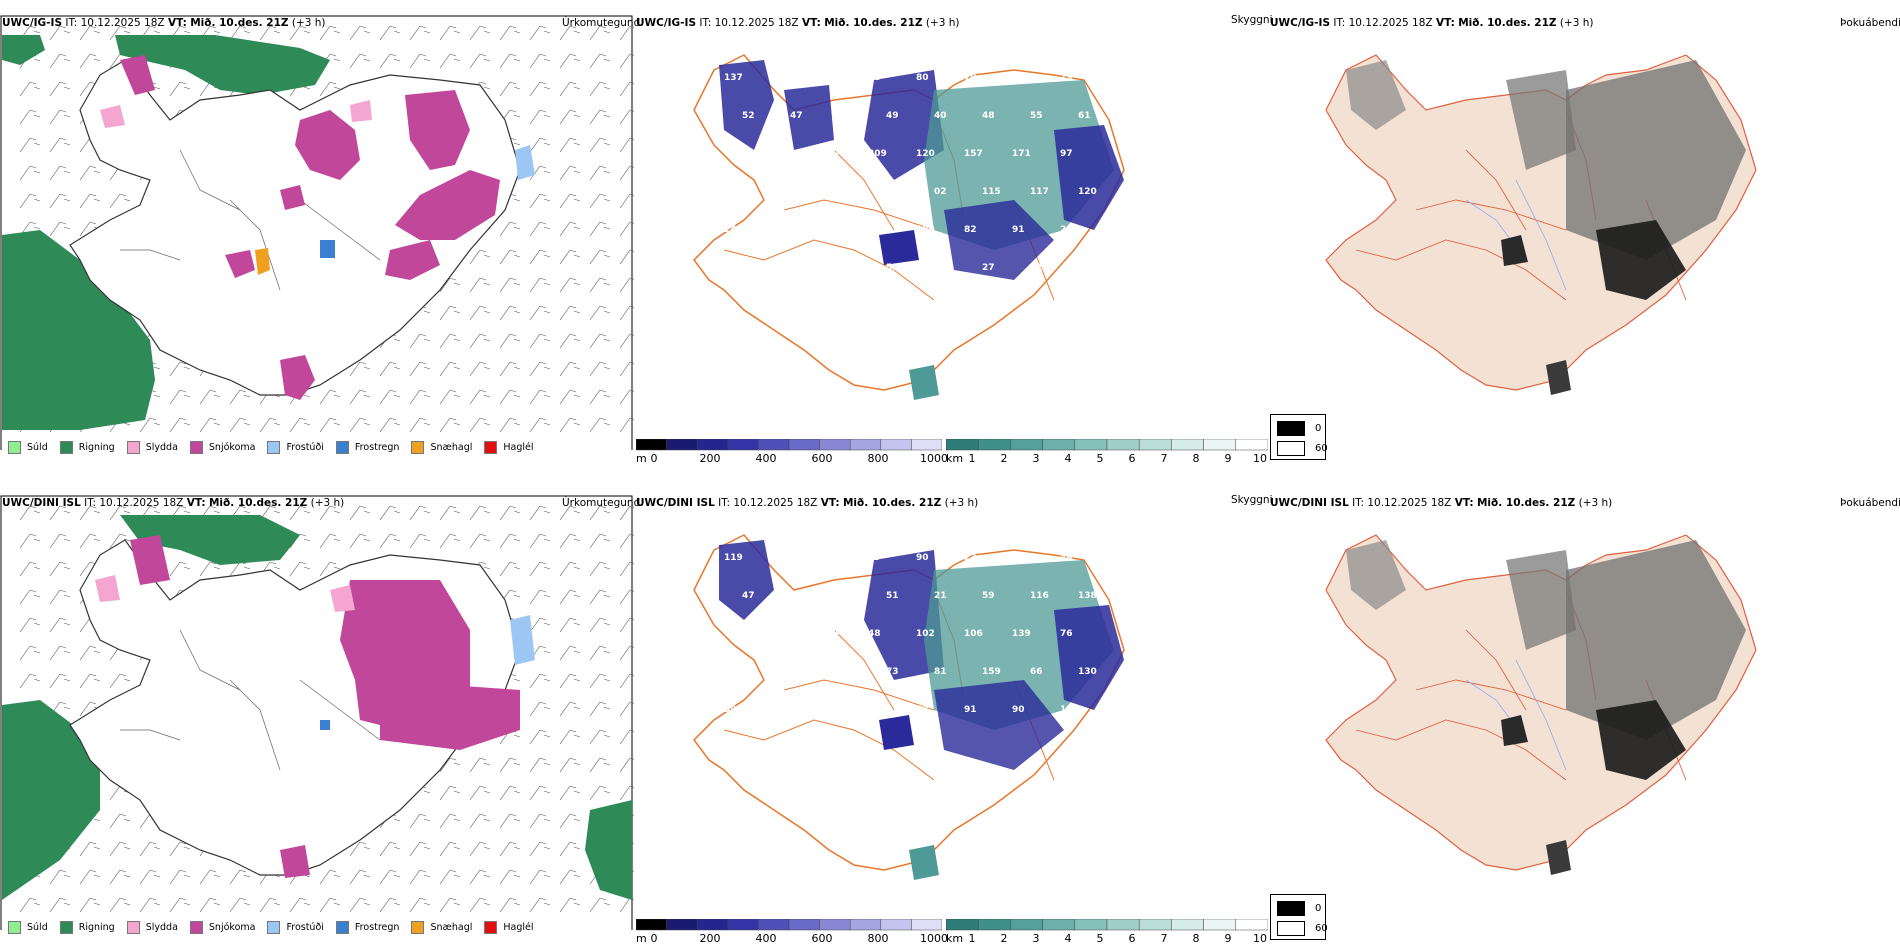 This screenshot has width=1900, height=950. I want to click on visibility-label: 123, so click(1069, 710).